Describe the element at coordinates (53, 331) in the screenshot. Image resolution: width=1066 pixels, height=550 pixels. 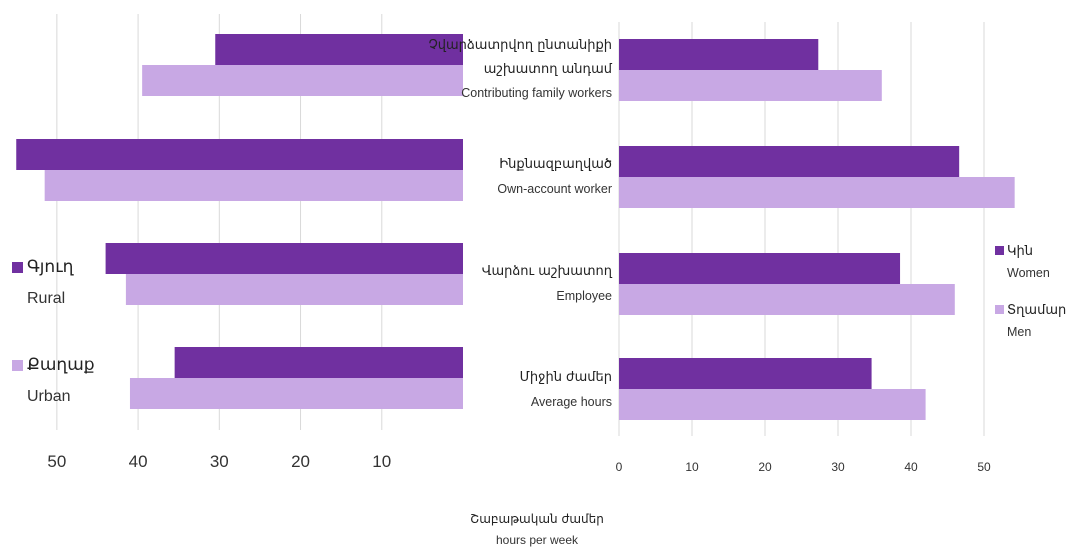
I see `left-legend: Գյուղ Rural Քաղաք Urban` at that location.